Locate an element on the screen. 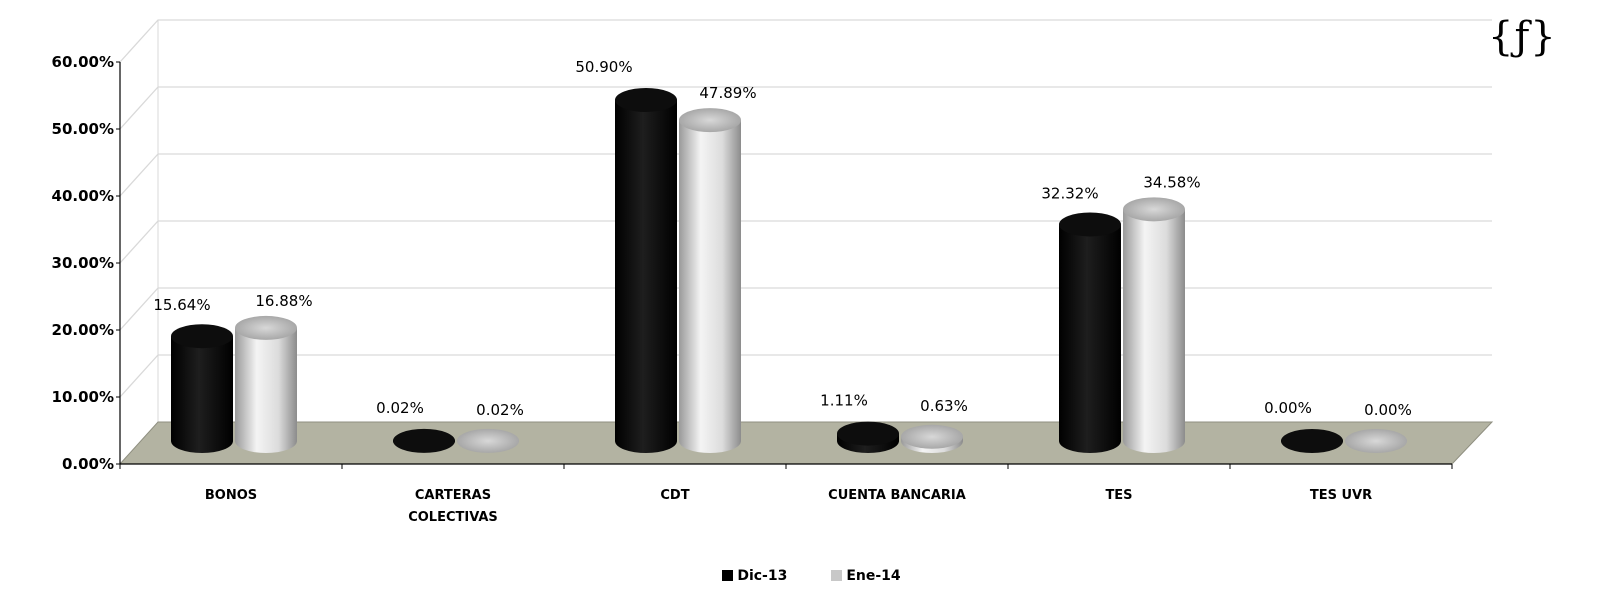 This screenshot has height=606, width=1623. data-label: 16.88% is located at coordinates (283, 301).